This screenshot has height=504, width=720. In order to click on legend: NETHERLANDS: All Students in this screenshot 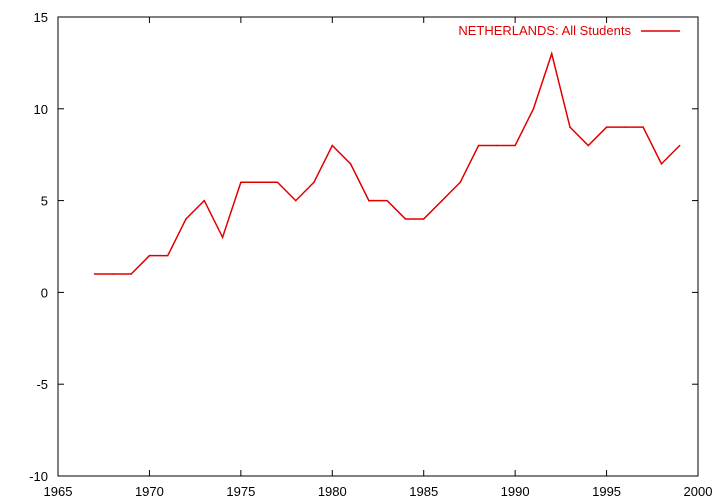, I will do `click(569, 30)`.